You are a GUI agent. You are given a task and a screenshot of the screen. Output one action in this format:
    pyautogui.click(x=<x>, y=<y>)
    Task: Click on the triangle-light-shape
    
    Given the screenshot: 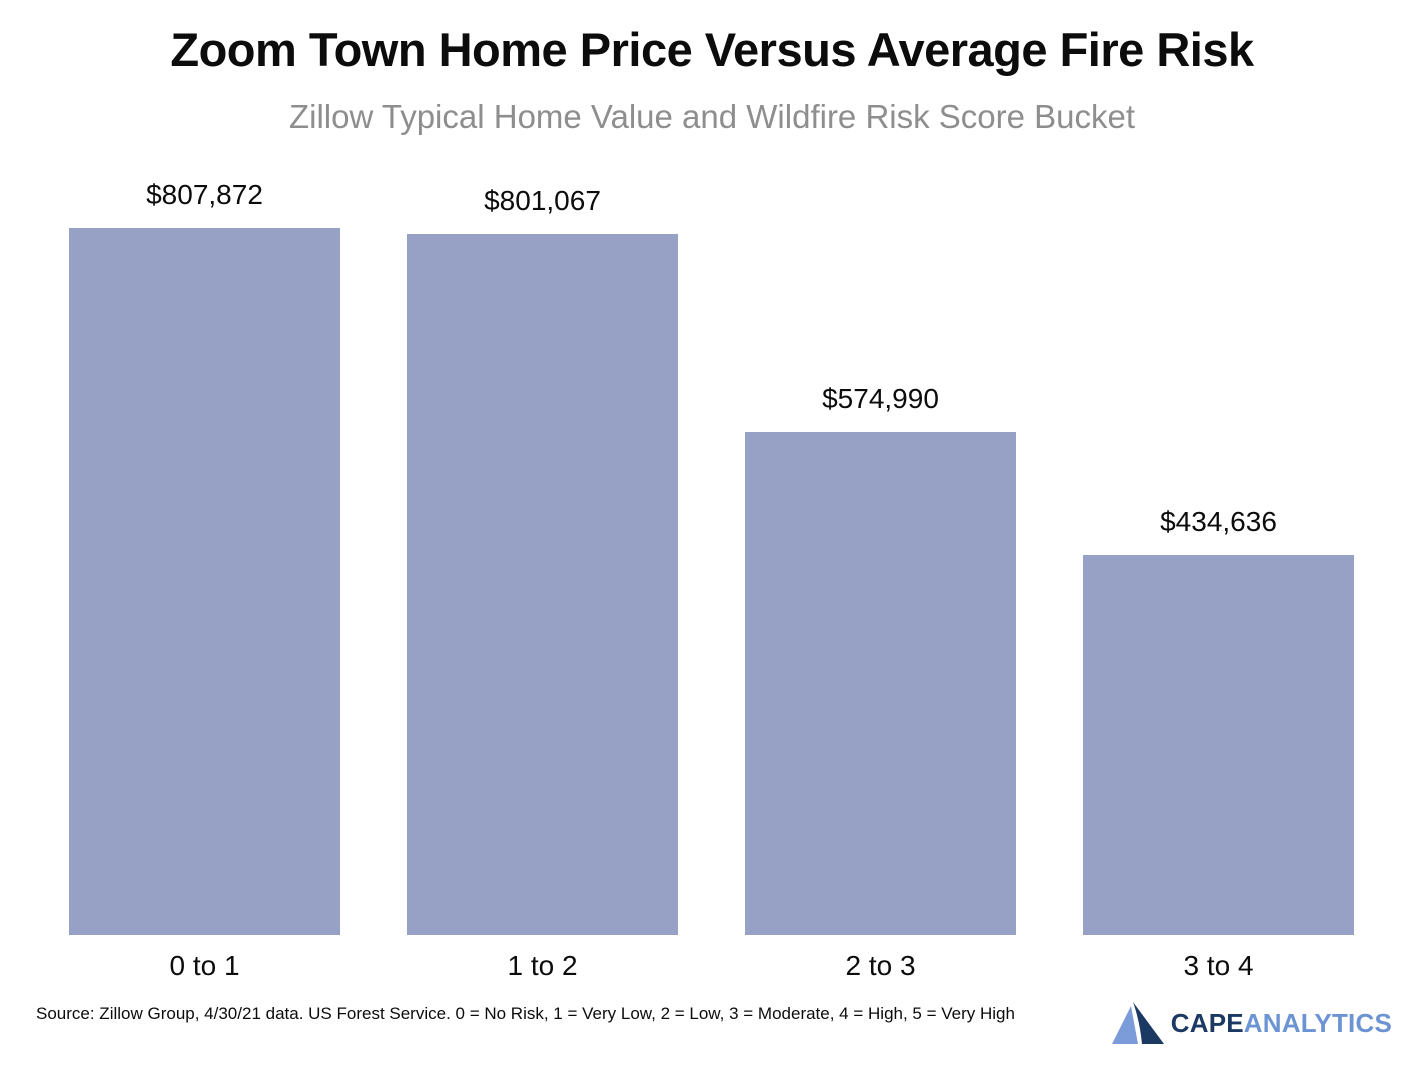 What is the action you would take?
    pyautogui.click(x=1124, y=1025)
    